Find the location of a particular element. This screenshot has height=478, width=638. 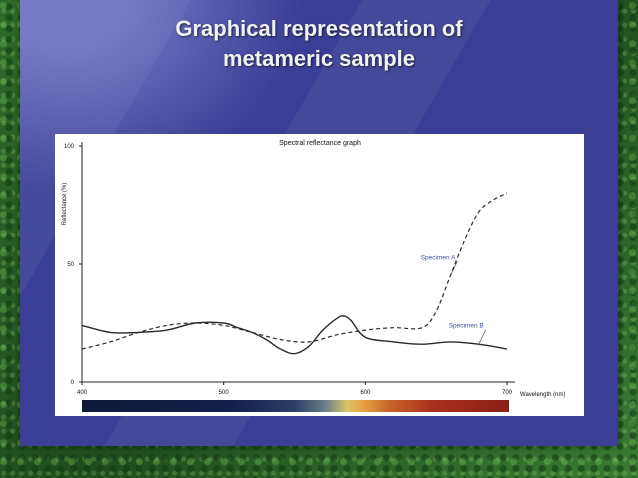

series-specimen-b-line is located at coordinates (294, 335).